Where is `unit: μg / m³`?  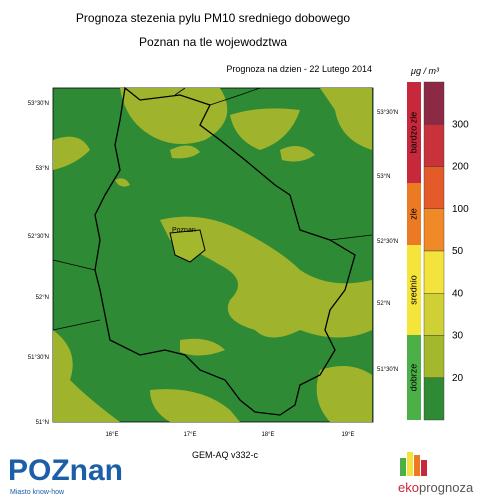
unit: μg / m³ is located at coordinates (425, 71).